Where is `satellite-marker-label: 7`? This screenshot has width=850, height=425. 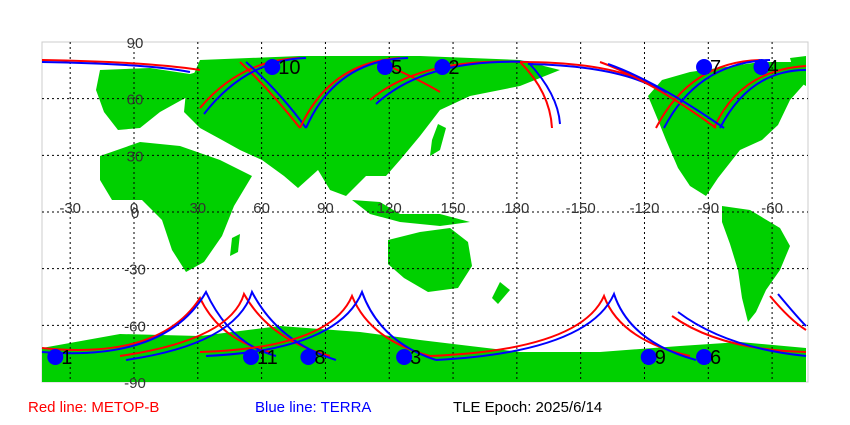 satellite-marker-label: 7 is located at coordinates (715, 68).